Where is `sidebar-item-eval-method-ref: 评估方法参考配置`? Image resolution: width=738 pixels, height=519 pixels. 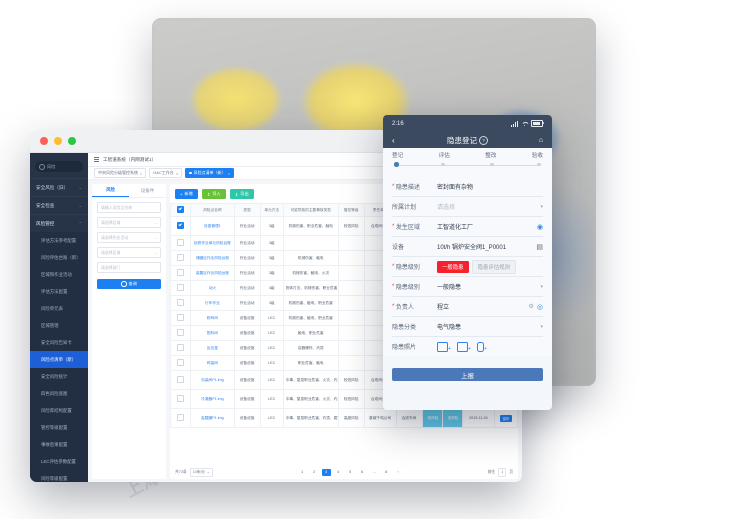 sidebar-item-eval-method-ref: 评估方法参考配置 is located at coordinates (59, 240).